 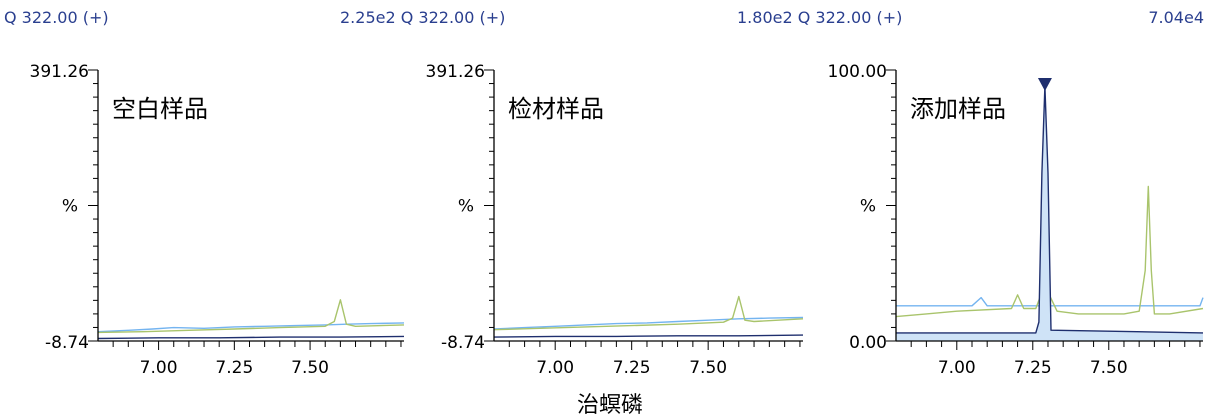 What do you see at coordinates (1044, 84) in the screenshot?
I see `peak-marker-icon` at bounding box center [1044, 84].